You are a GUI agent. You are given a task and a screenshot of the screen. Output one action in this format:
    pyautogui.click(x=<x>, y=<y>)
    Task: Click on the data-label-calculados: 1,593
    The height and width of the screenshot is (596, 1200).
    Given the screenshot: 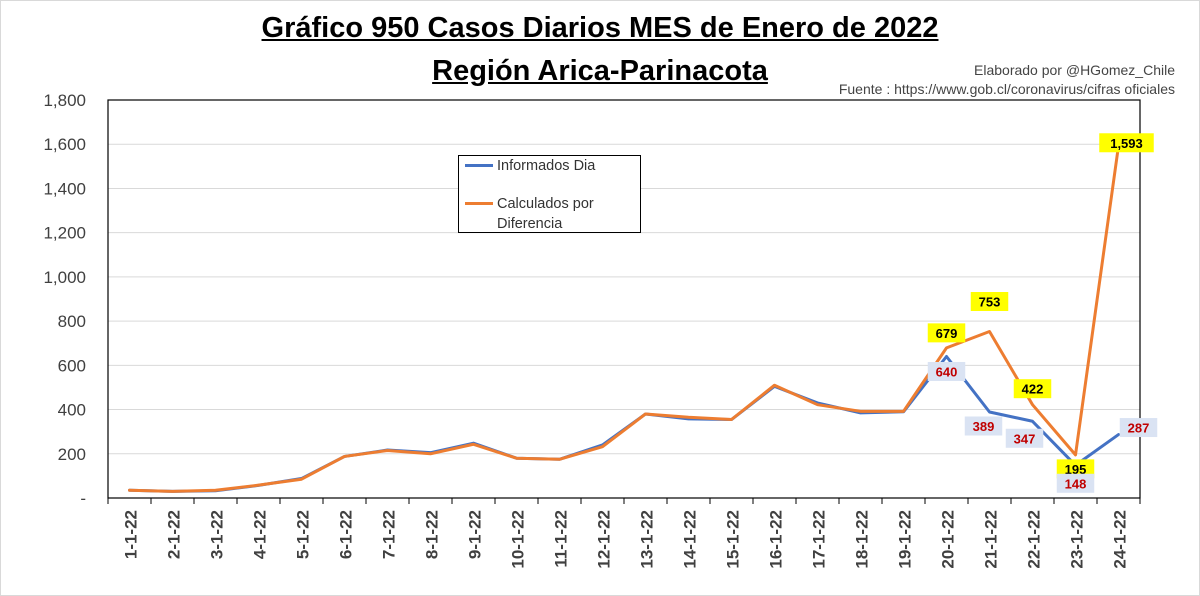 What is the action you would take?
    pyautogui.click(x=1126, y=143)
    